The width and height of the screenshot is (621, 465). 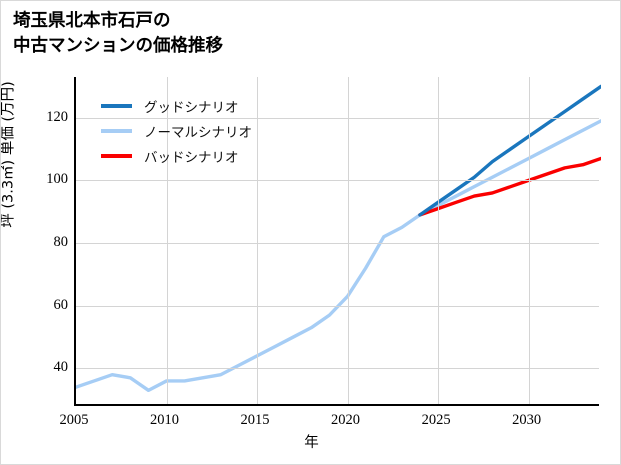 What do you see at coordinates (255, 420) in the screenshot?
I see `x-tick-label: 2015` at bounding box center [255, 420].